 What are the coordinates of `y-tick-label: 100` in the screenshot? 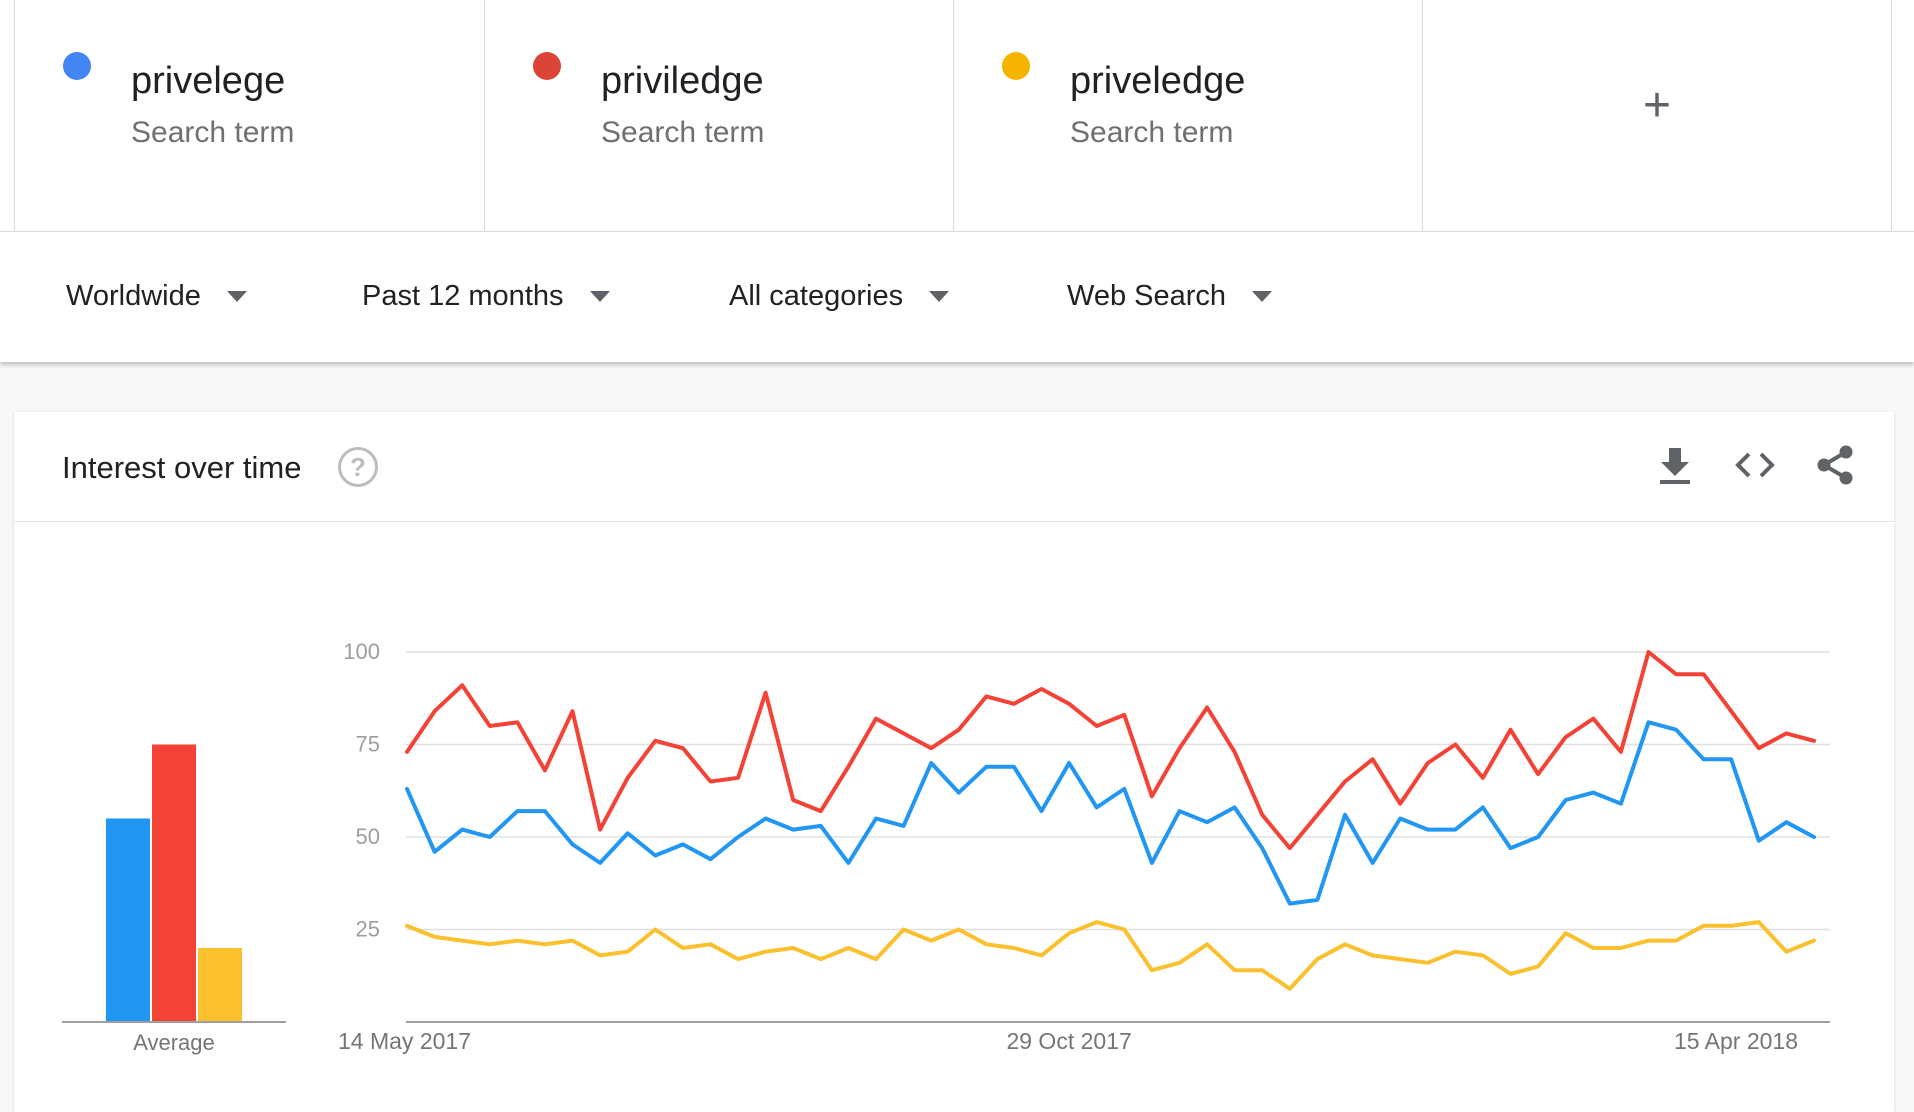 It's located at (361, 651).